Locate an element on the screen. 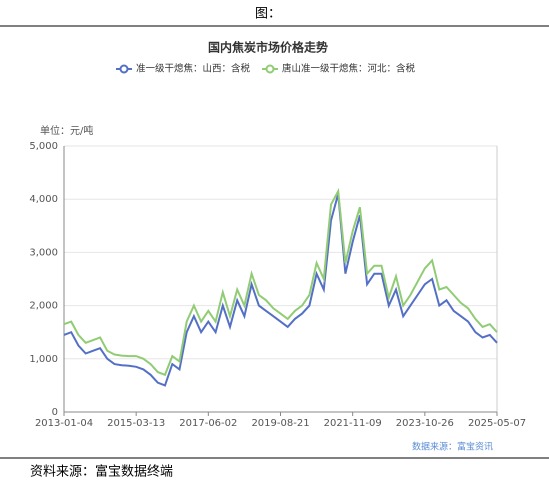 This screenshot has width=549, height=489. x-tick-label: 2025-05-07 is located at coordinates (497, 423).